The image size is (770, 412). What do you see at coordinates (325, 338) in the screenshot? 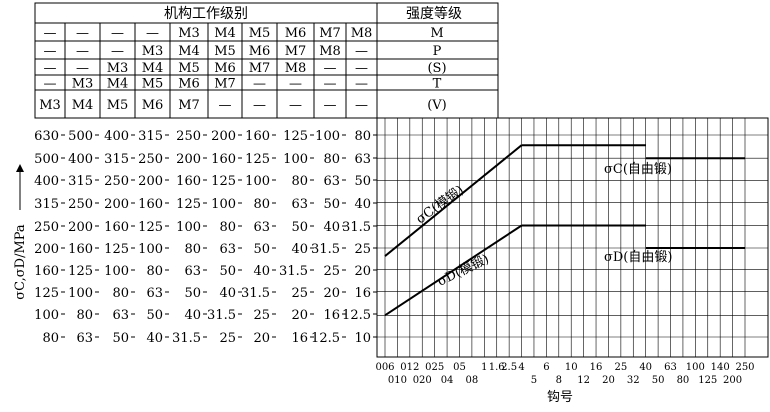
I see `stress-value: 12.5` at bounding box center [325, 338].